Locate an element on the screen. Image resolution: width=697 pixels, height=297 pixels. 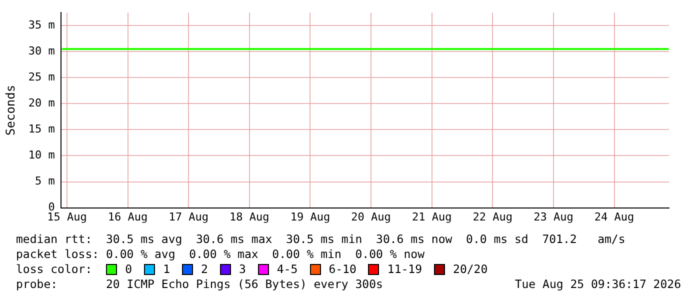
text: median rtt: 30.5 ms avg 30.6 ms max 30.5 ms min 30.6 ms now 0.0 ms sd 701.2 am/s is located at coordinates (321, 239).